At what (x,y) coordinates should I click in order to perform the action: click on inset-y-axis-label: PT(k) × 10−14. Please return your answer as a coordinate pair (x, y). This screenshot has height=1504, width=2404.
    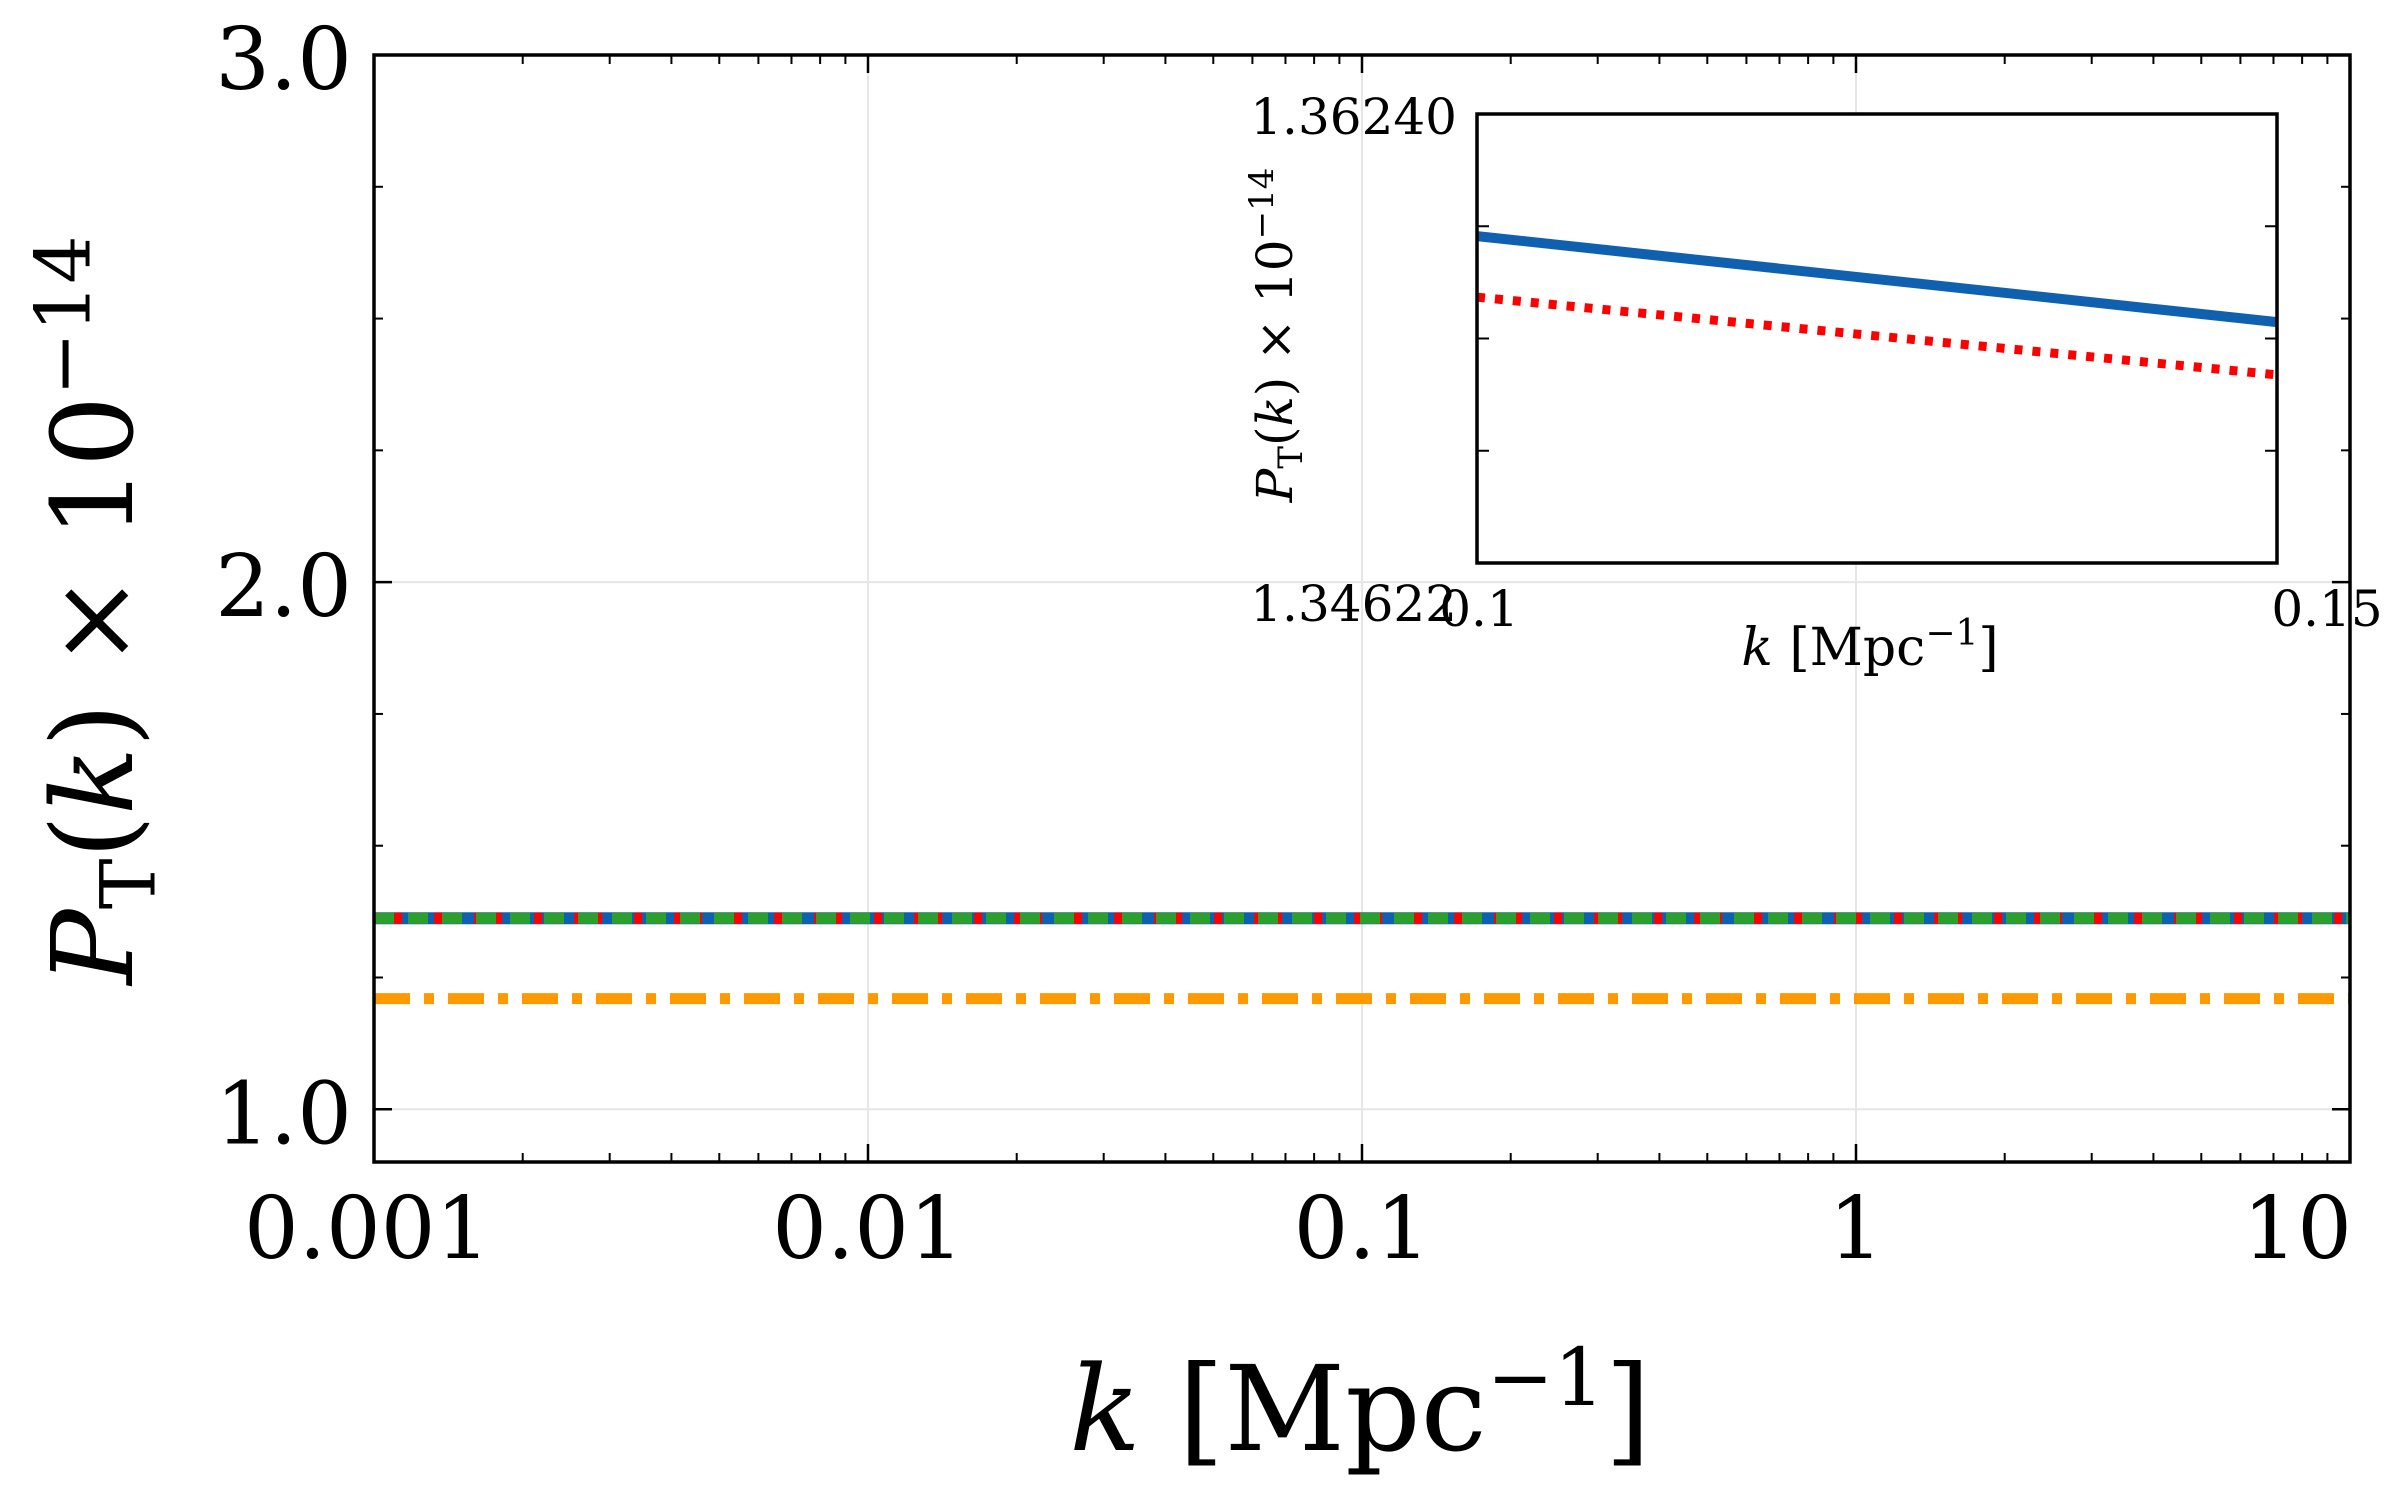
    Looking at the image, I should click on (1276, 336).